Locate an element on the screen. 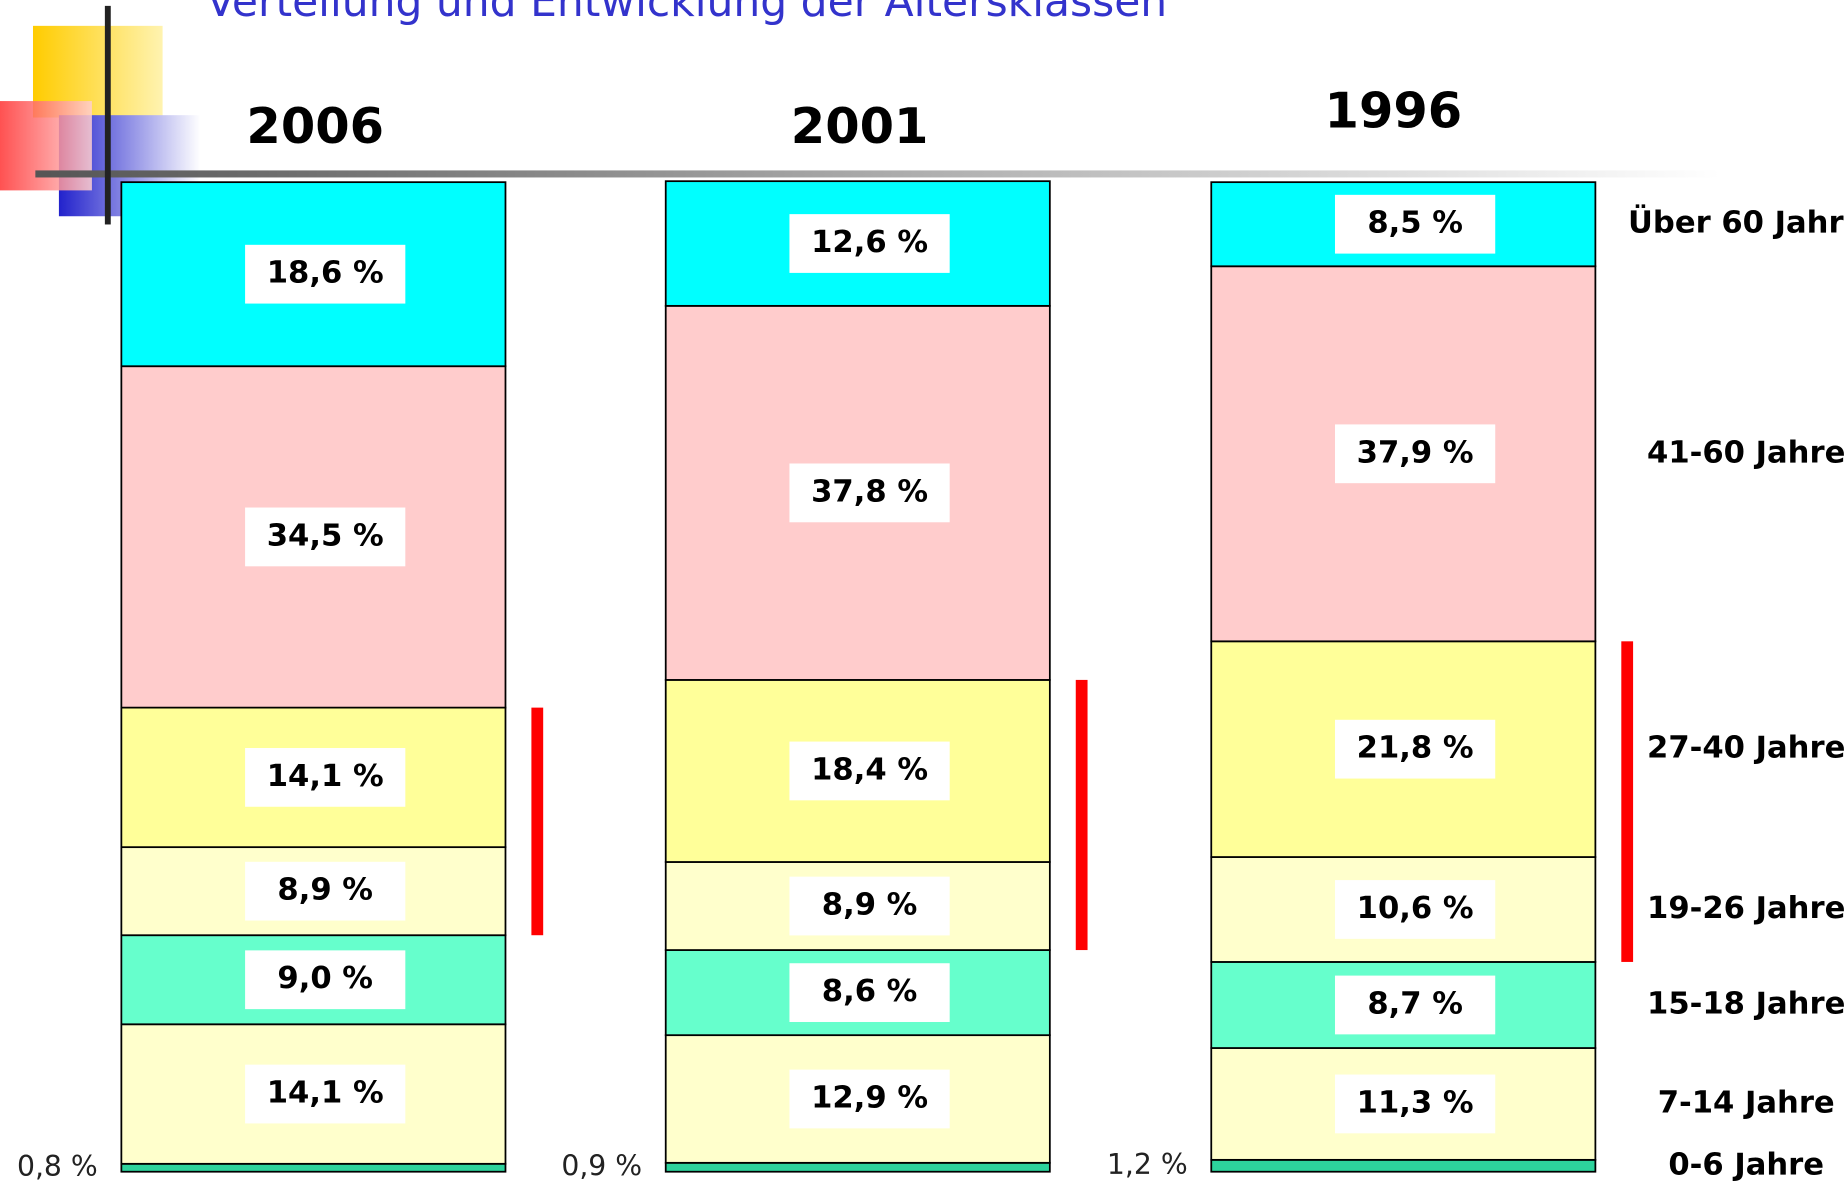  value-label: 8,6 % is located at coordinates (870, 991).